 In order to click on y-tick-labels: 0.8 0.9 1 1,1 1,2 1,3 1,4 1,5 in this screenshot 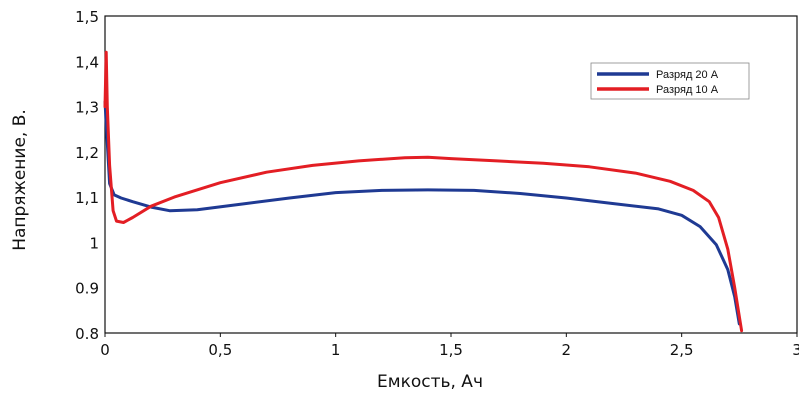, I will do `click(87, 175)`.